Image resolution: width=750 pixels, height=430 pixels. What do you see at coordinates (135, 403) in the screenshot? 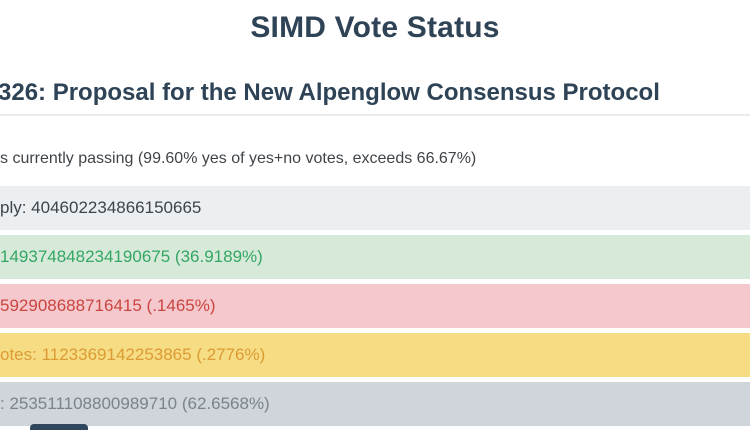
I see `vote-row-text: : 253511108800989710 (62.6568%)` at bounding box center [135, 403].